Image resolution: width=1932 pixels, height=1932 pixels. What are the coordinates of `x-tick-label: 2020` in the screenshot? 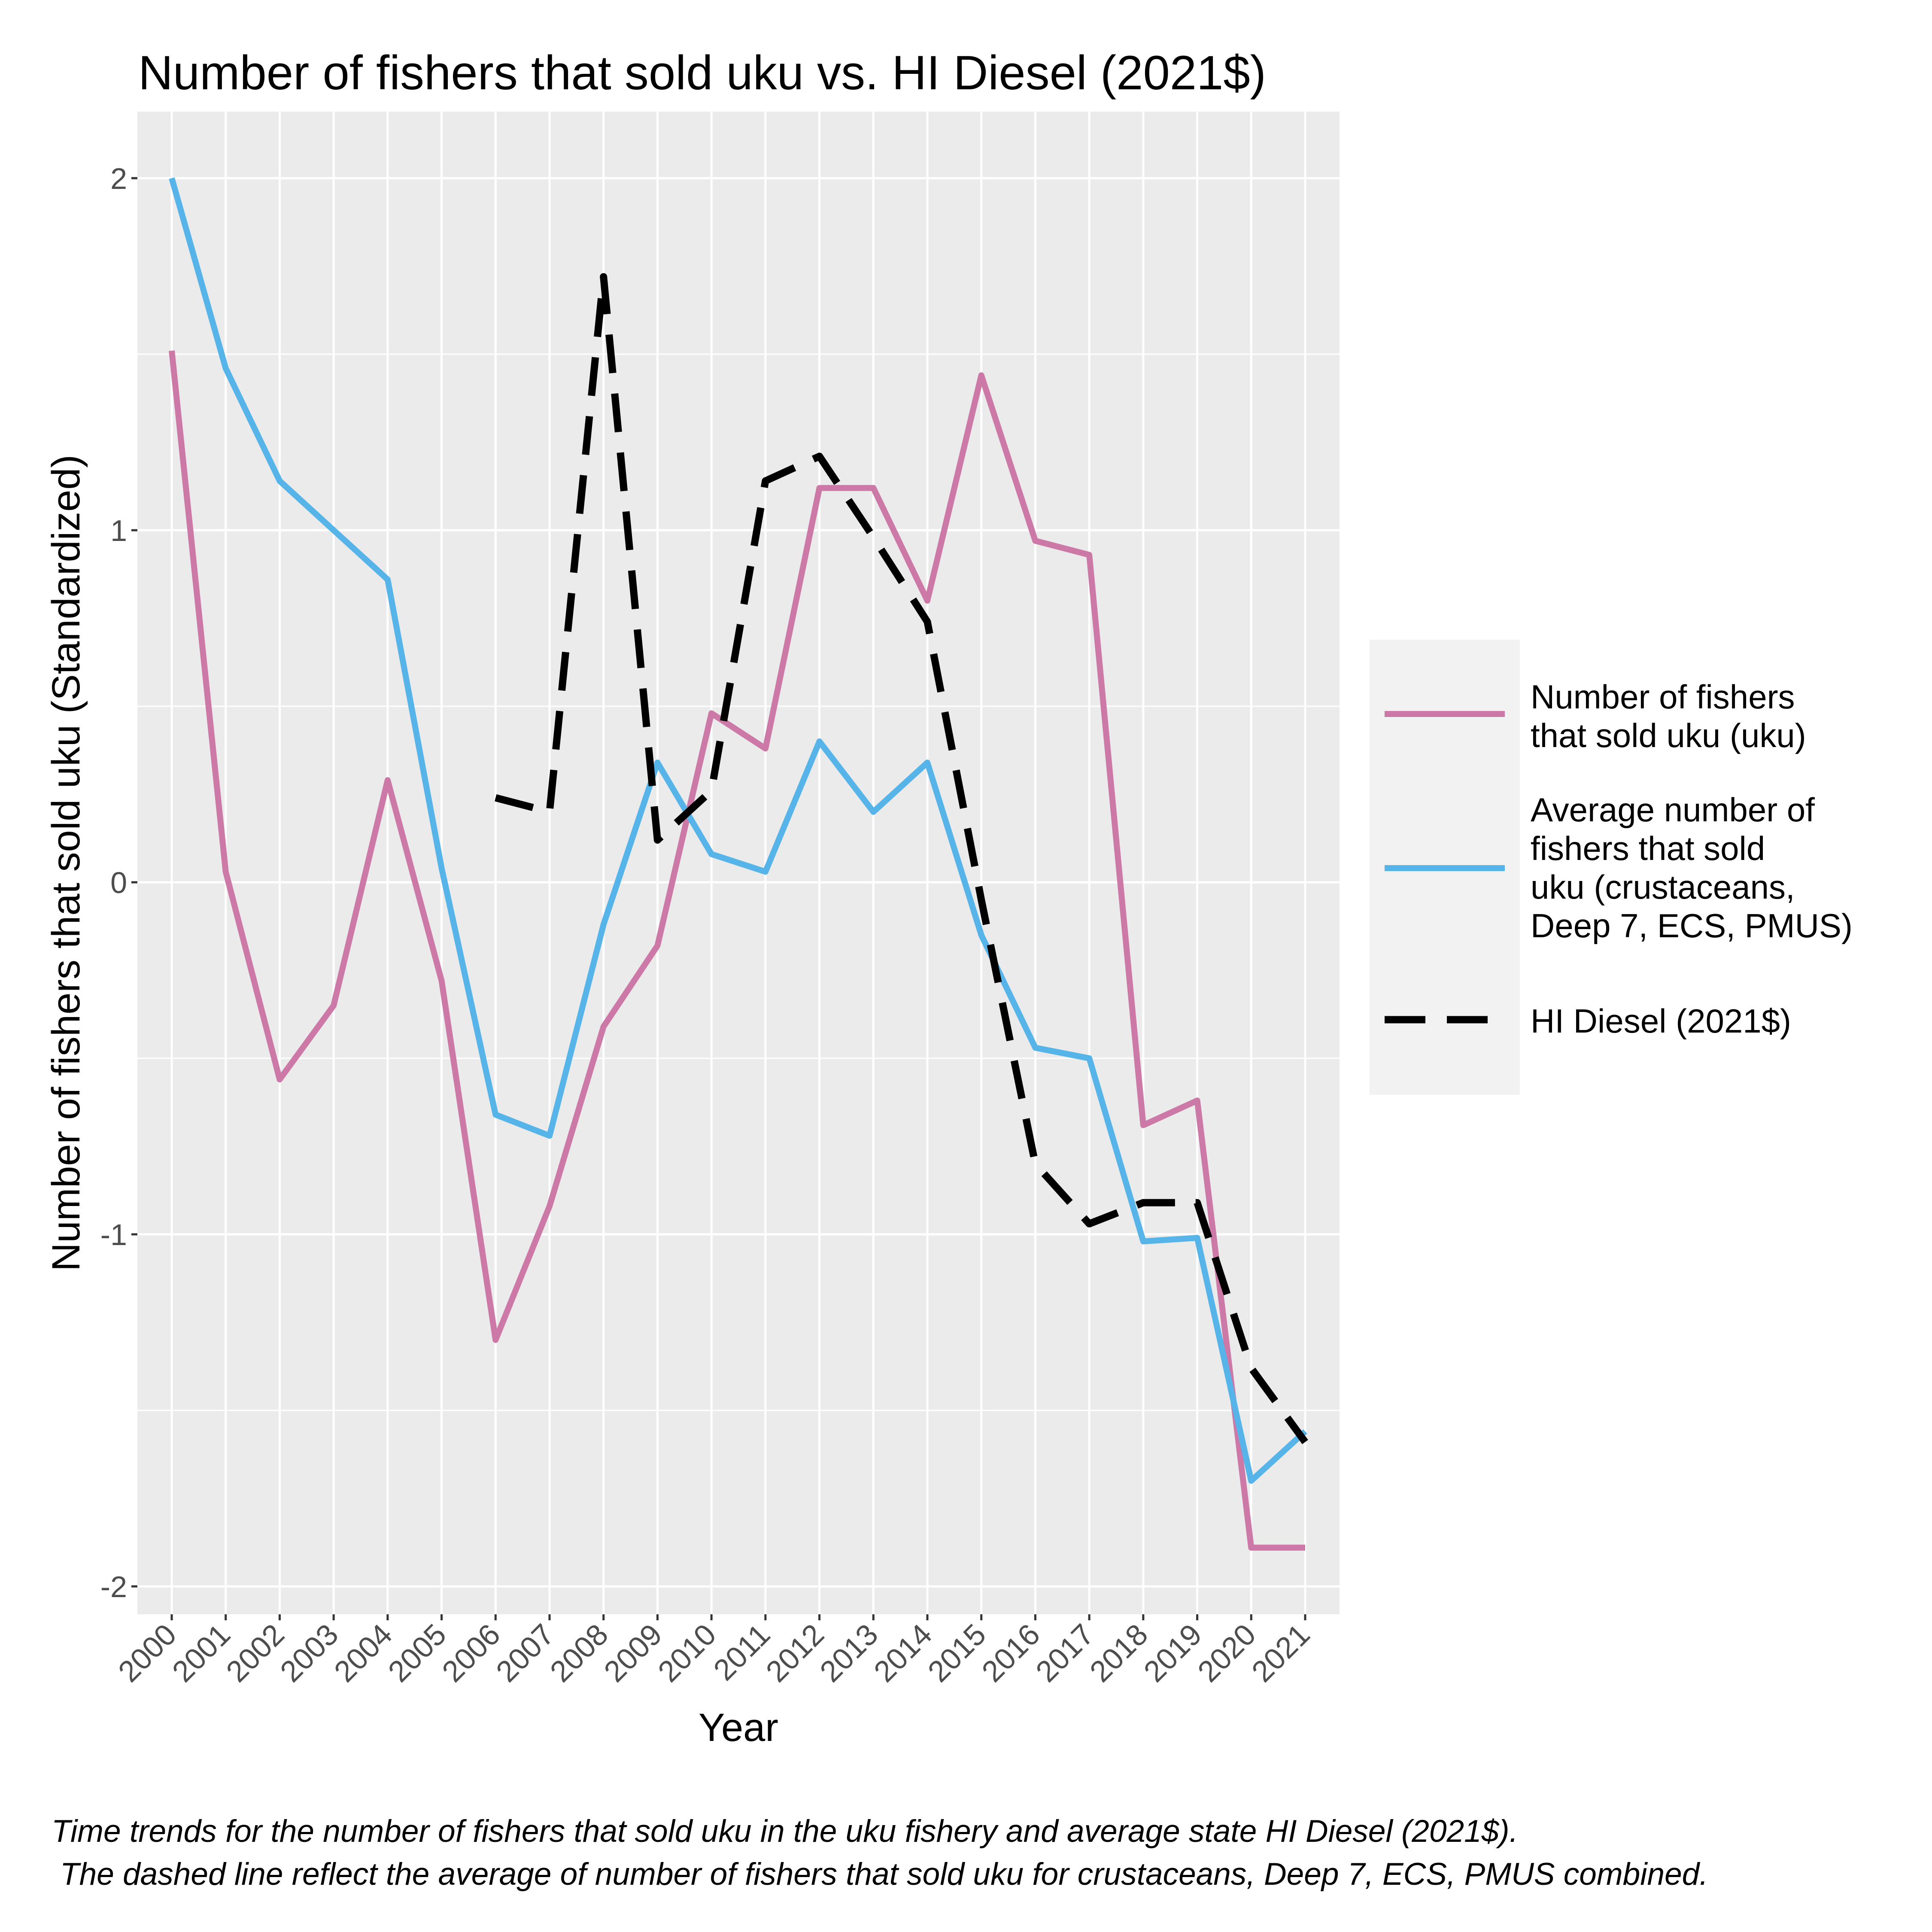 It's located at (1226, 1653).